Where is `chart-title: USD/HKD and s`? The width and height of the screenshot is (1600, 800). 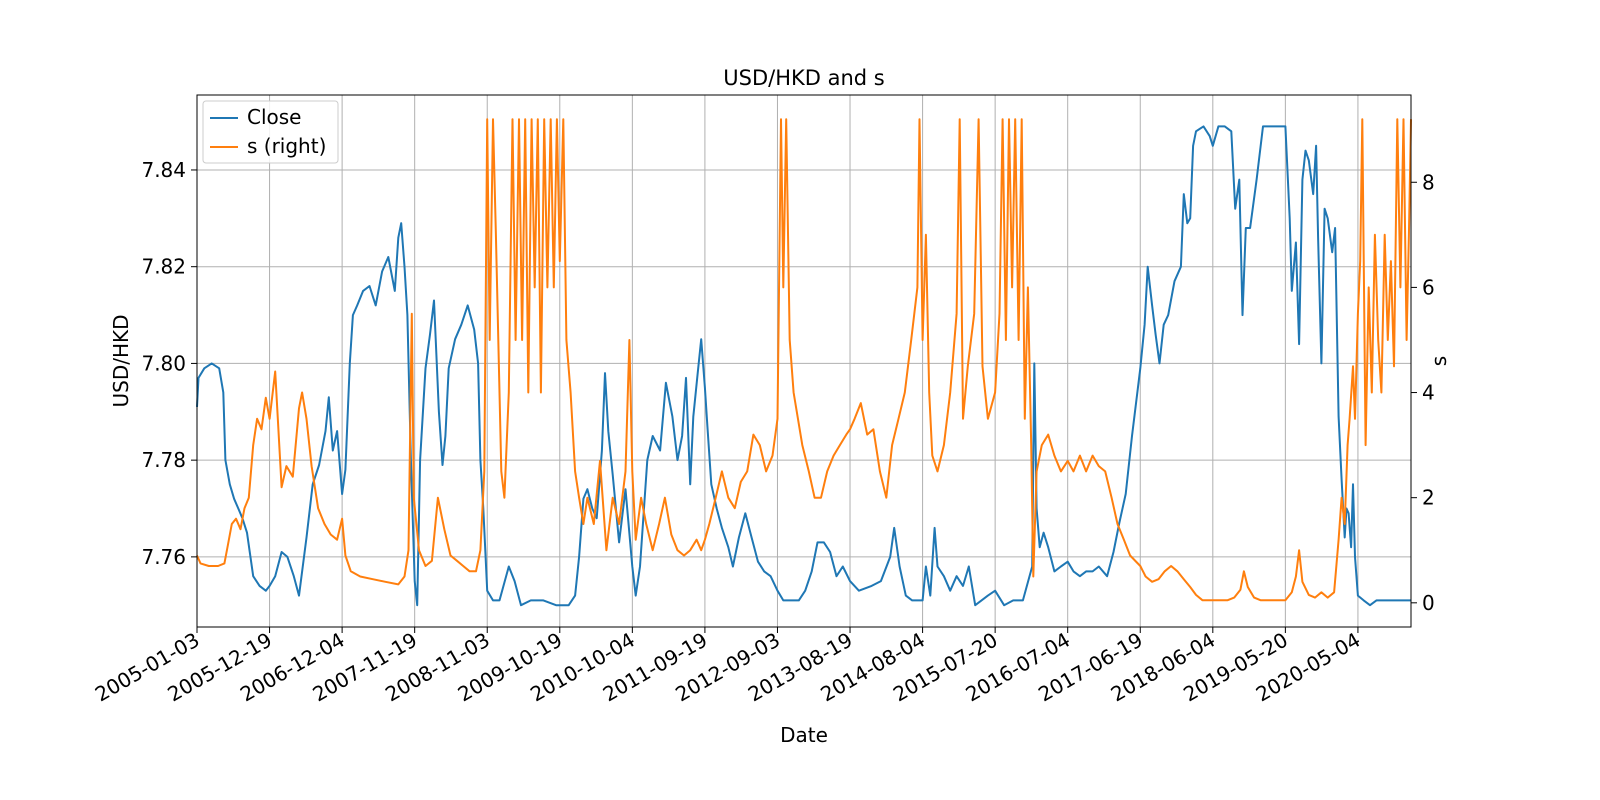 chart-title: USD/HKD and s is located at coordinates (803, 78).